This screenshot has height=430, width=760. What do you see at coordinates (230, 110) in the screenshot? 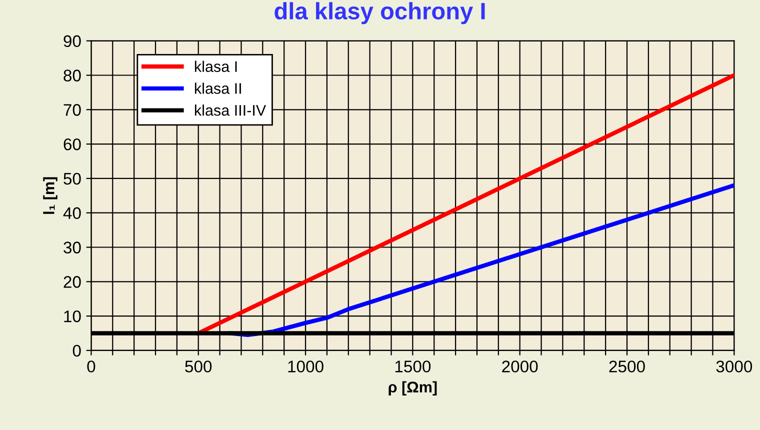
I see `legend-label: klasa III-IV` at bounding box center [230, 110].